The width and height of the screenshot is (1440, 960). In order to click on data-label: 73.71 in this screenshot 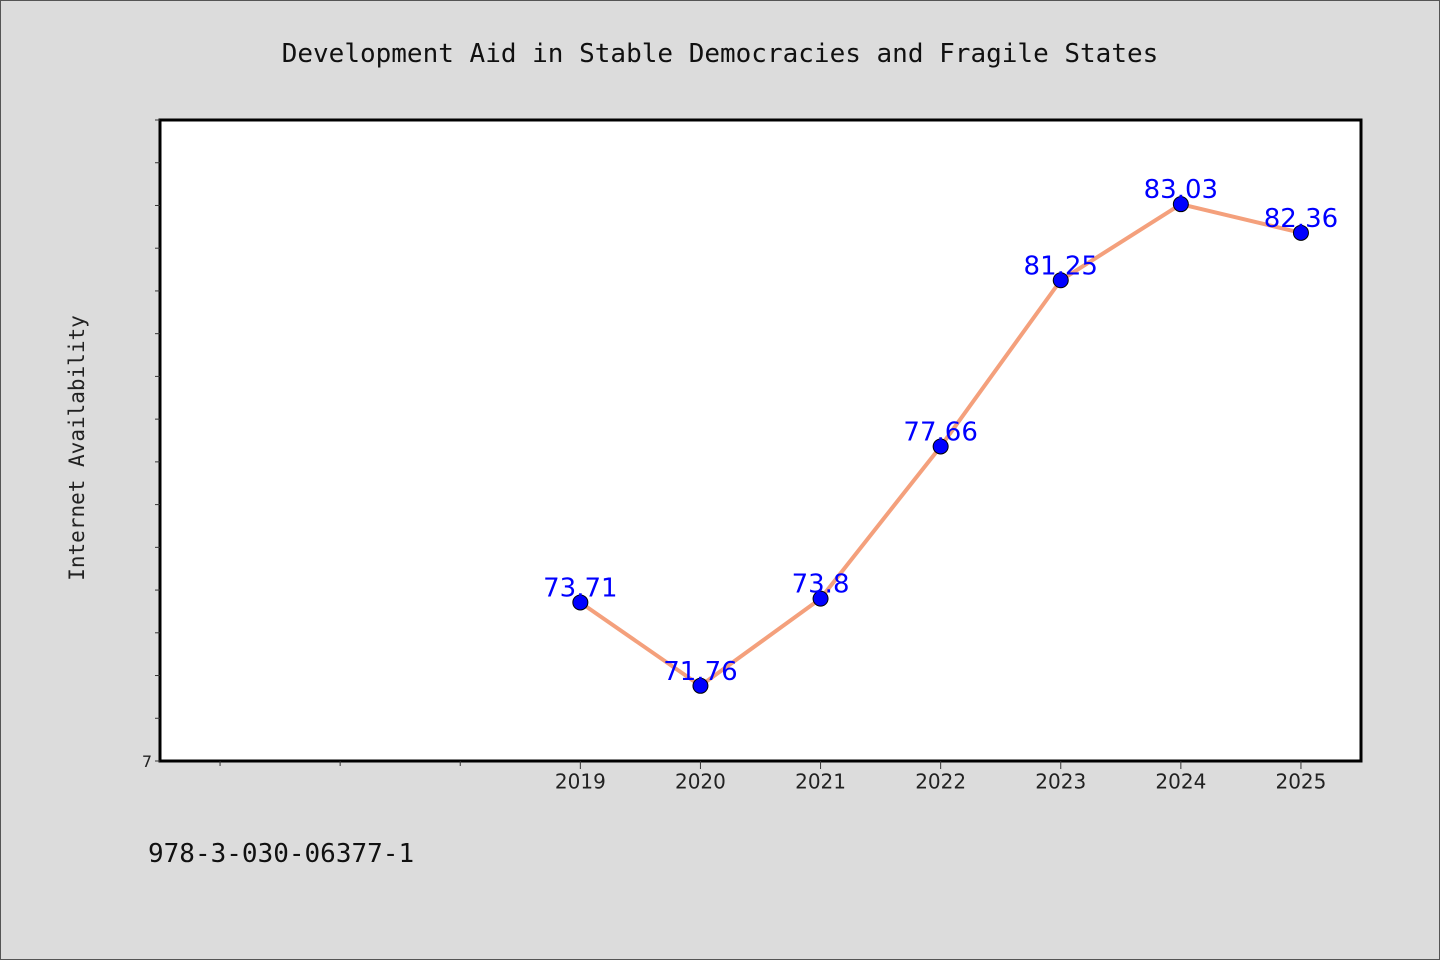, I will do `click(580, 588)`.